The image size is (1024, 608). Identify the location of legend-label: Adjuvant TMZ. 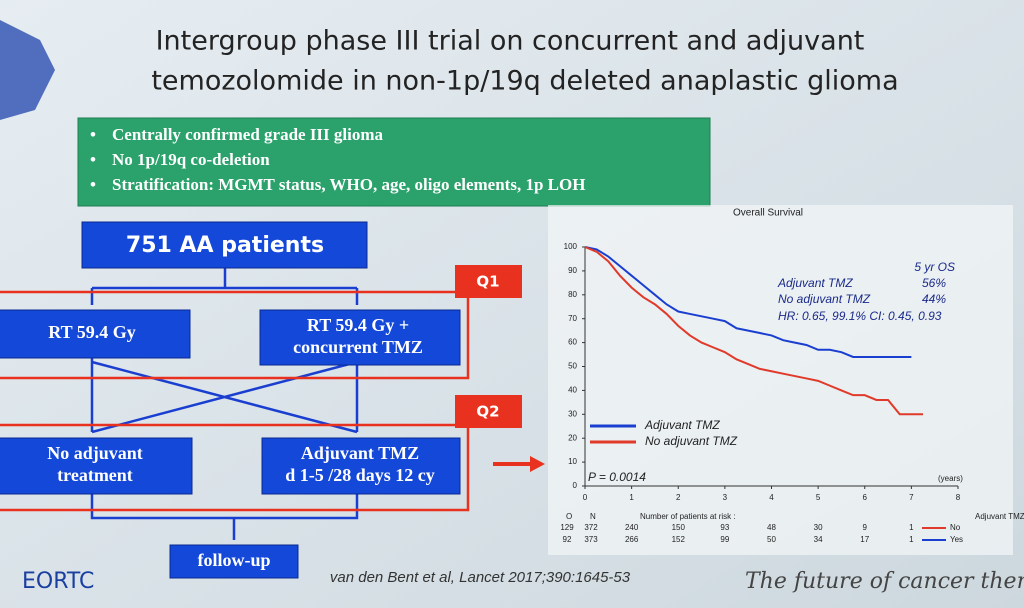
(682, 425).